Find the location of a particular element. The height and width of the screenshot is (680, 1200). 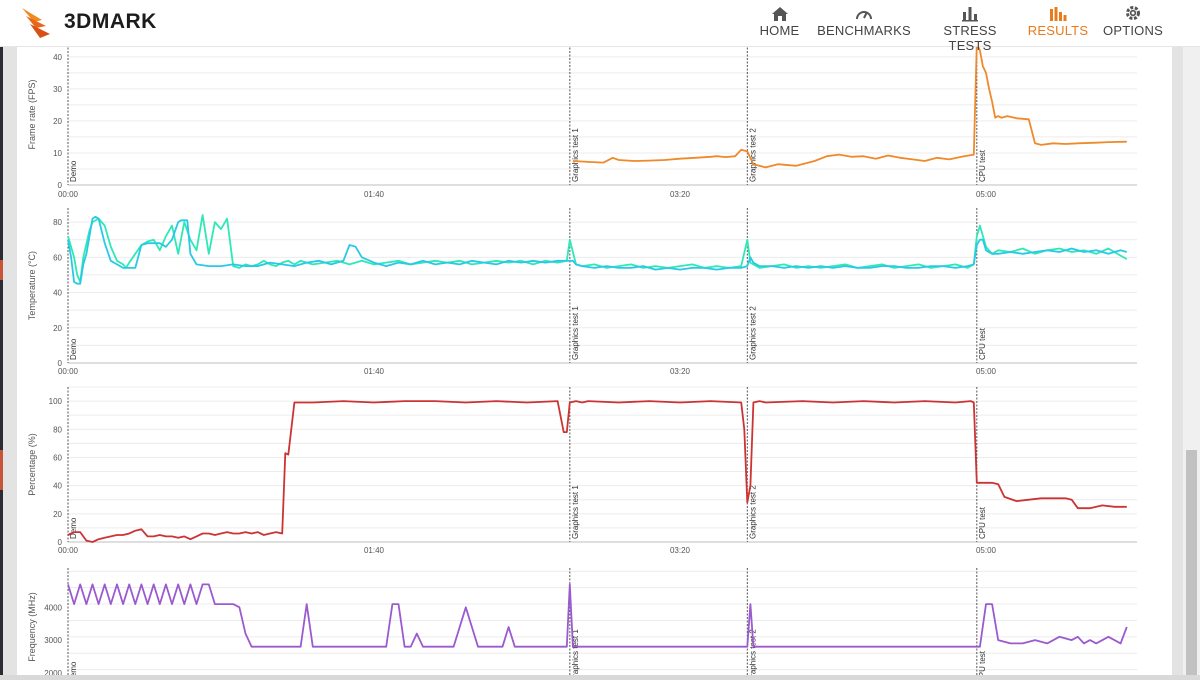

y-tick-label: 4000 is located at coordinates (53, 607).